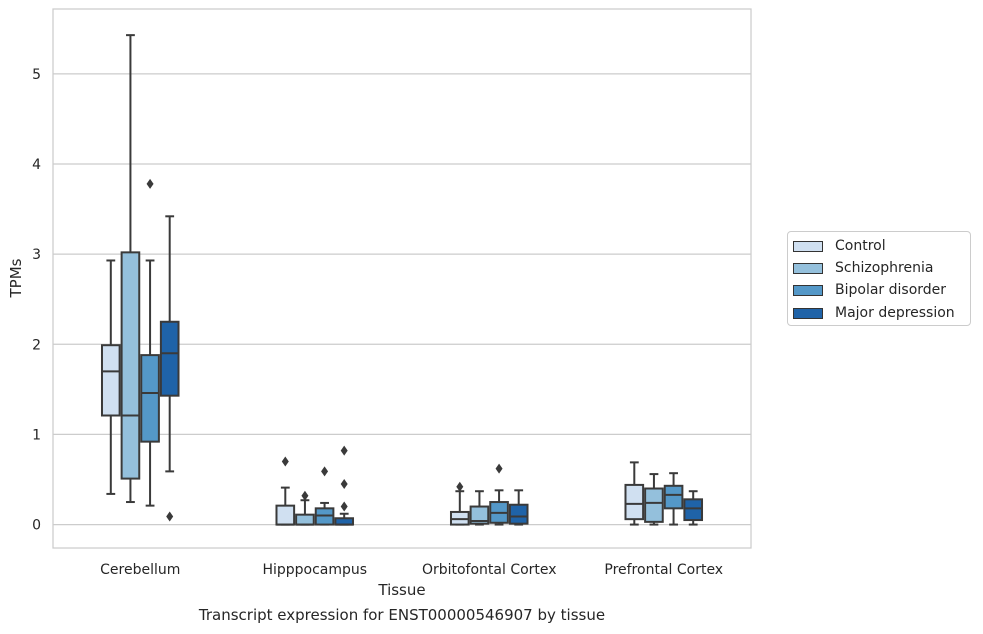 This screenshot has height=634, width=983. I want to click on y-axis-ticks: 0 1 2 3 4 5, so click(36, 300).